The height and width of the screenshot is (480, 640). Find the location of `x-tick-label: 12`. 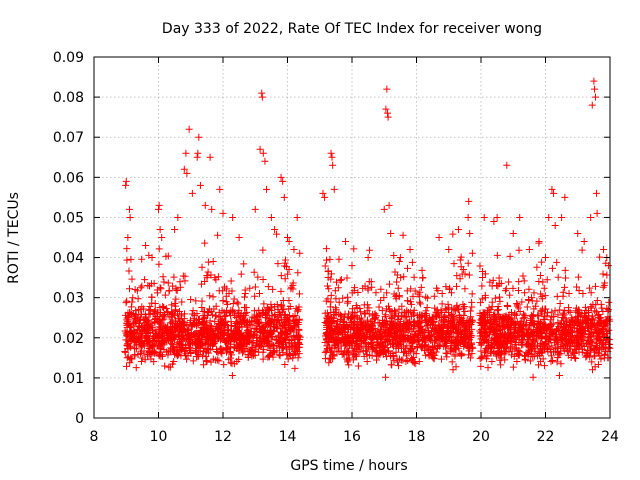

x-tick-label: 12 is located at coordinates (223, 437).